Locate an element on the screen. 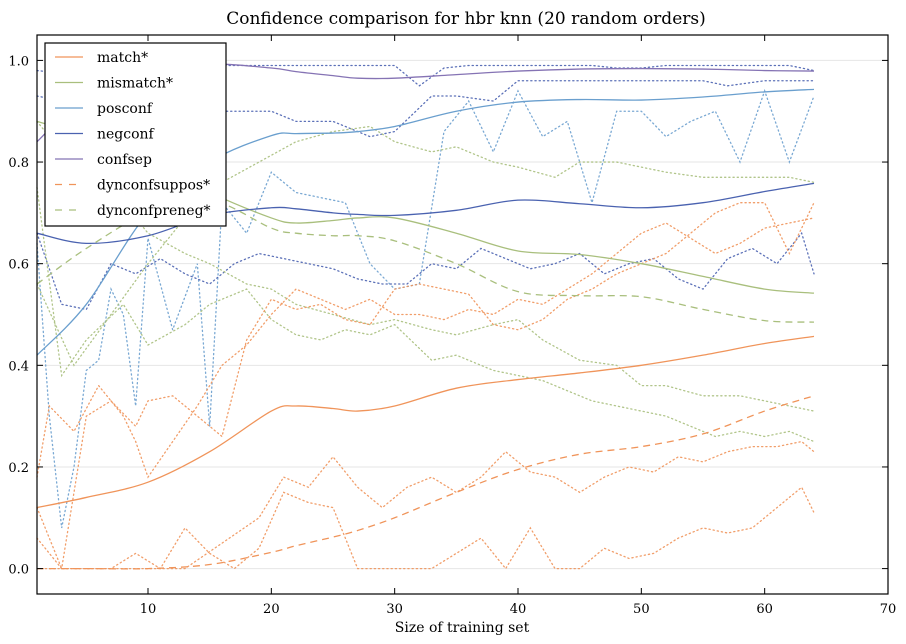 The height and width of the screenshot is (644, 906). y-tick-label: 1.0 is located at coordinates (18, 61).